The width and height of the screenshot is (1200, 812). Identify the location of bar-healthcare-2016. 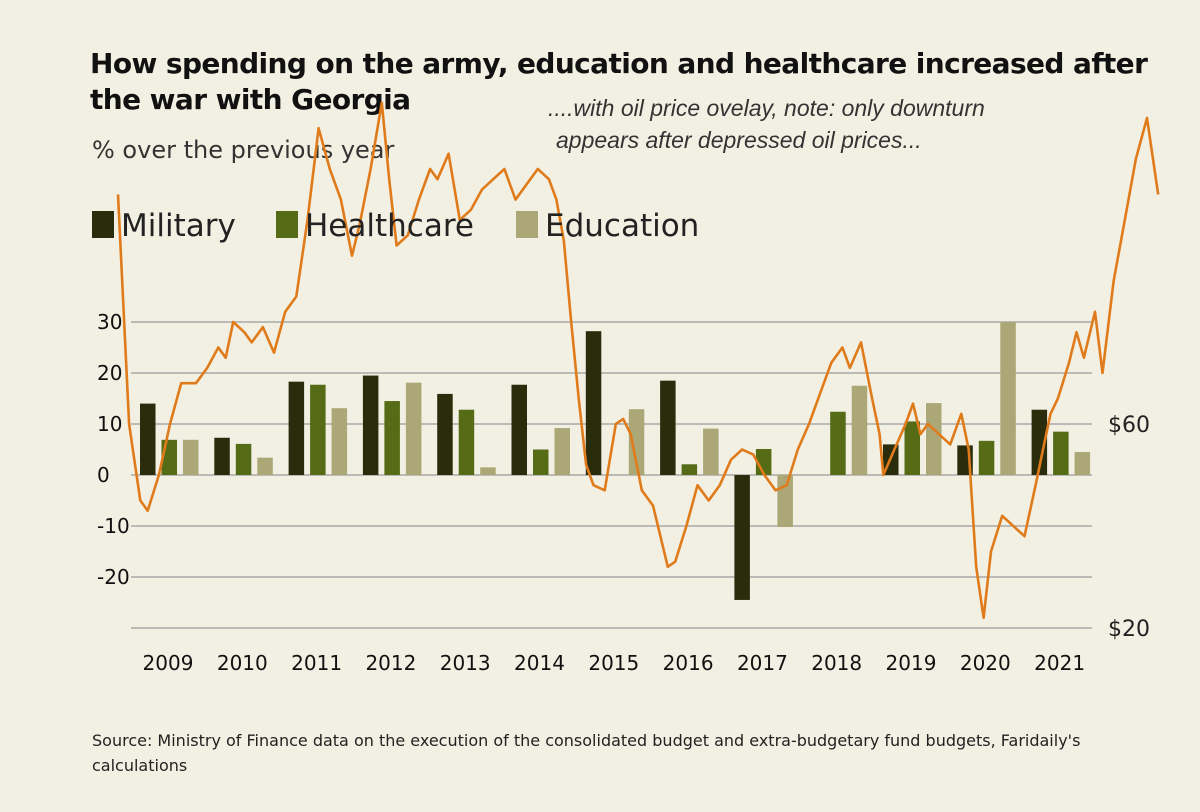
(689, 469).